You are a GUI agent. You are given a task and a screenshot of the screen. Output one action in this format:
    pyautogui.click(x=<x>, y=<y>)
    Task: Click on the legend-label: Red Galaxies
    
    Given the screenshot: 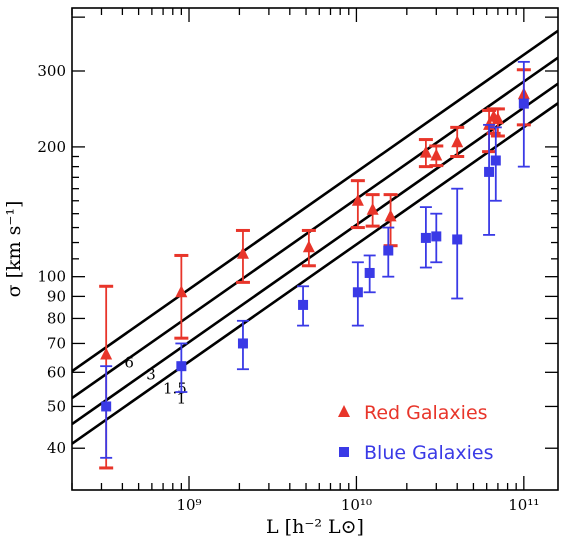 What is the action you would take?
    pyautogui.click(x=426, y=413)
    